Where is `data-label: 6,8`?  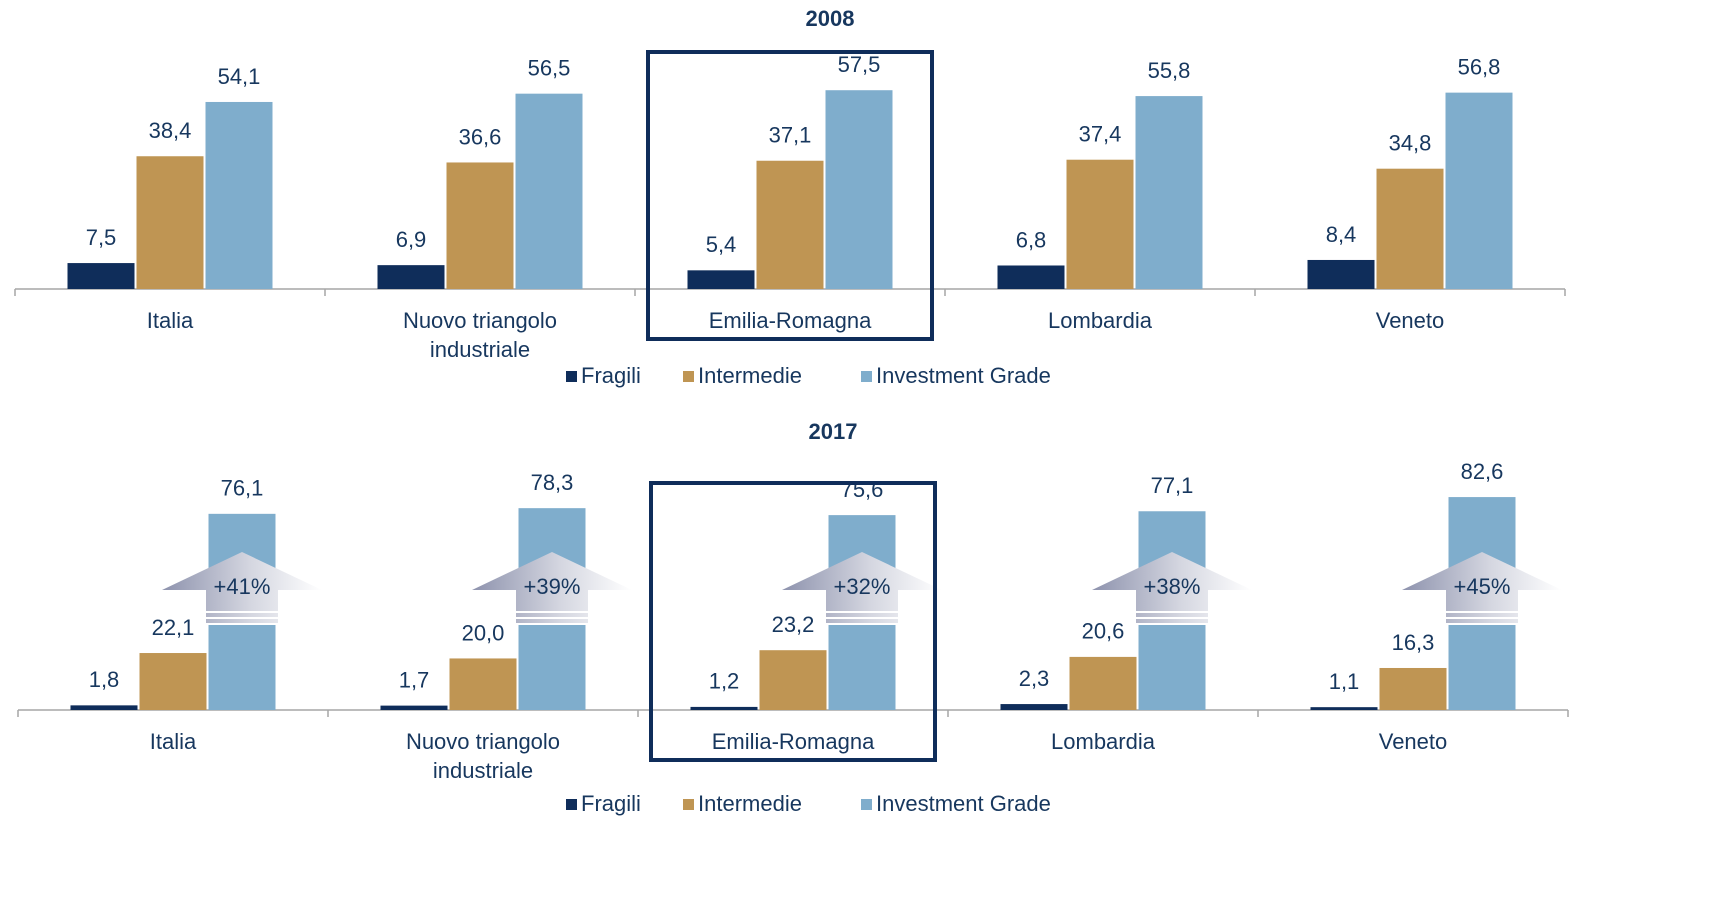
data-label: 6,8 is located at coordinates (1031, 239).